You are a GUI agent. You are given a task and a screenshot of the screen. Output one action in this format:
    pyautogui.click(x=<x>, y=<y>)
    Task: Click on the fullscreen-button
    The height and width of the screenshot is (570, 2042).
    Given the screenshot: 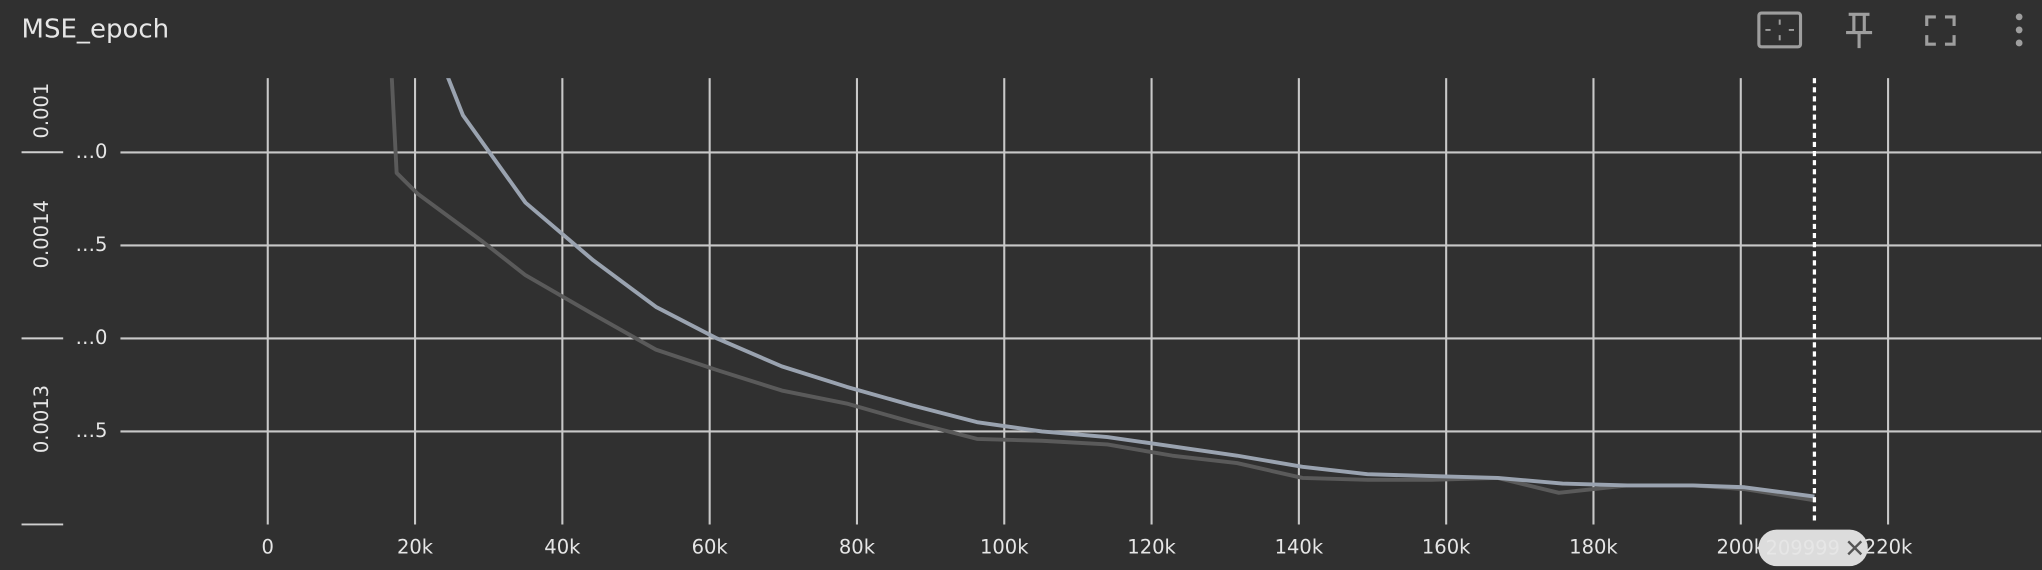 What is the action you would take?
    pyautogui.click(x=1940, y=30)
    